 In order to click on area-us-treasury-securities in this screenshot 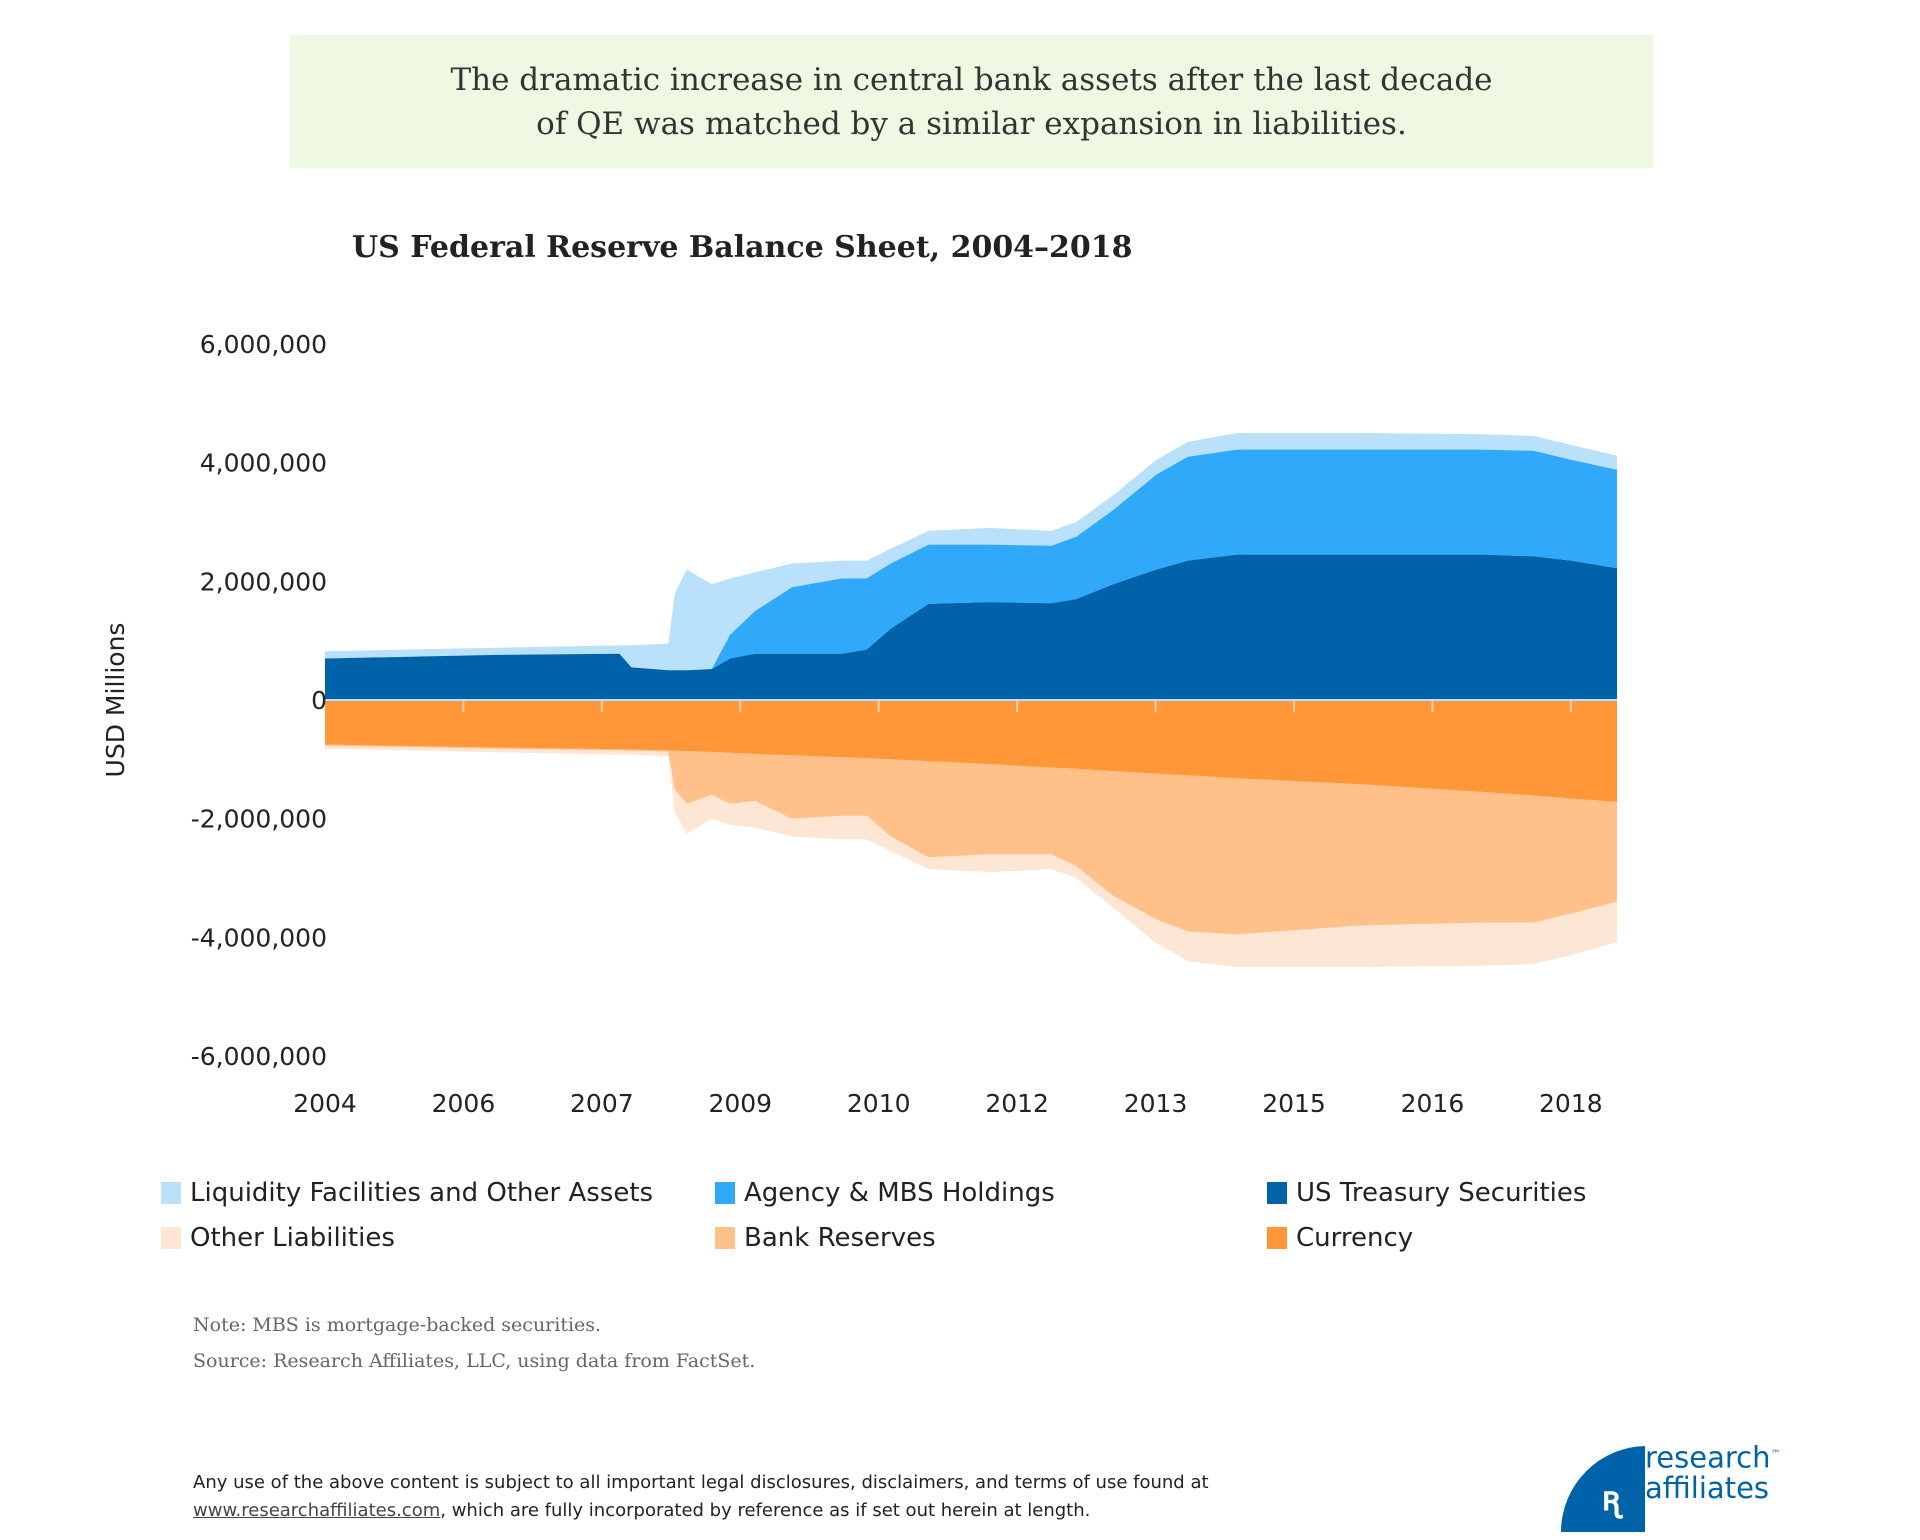, I will do `click(971, 627)`.